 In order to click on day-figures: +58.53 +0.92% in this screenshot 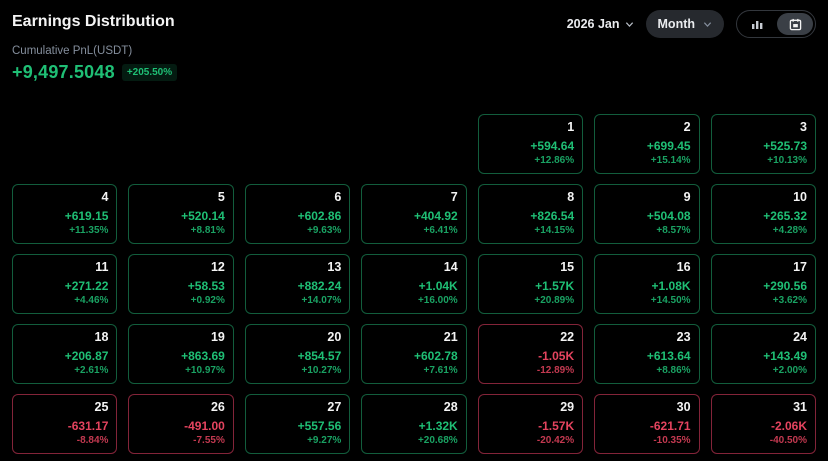, I will do `click(181, 293)`.